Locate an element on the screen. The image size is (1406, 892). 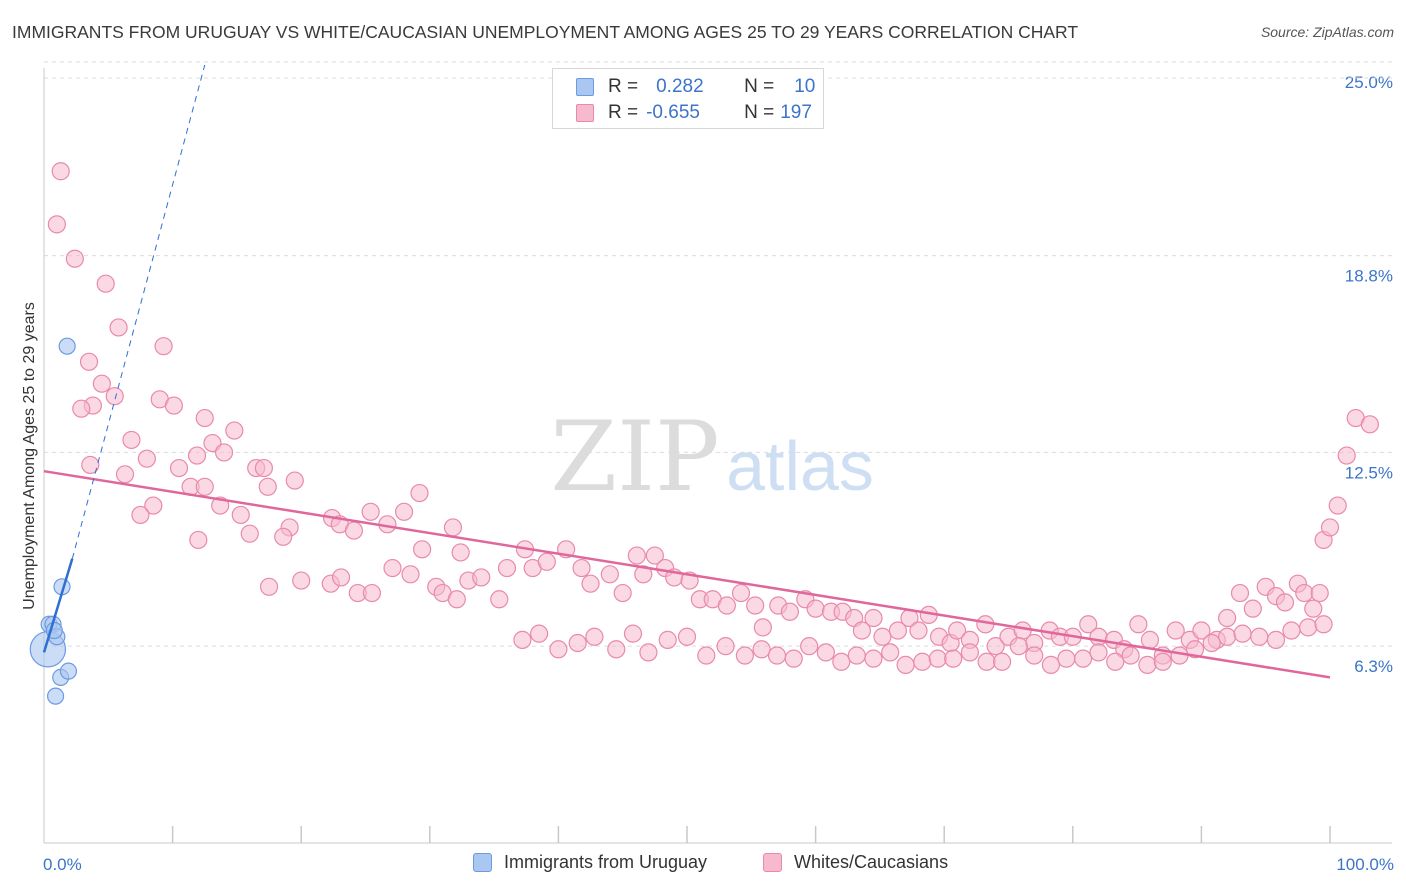
bottom-legend-label: Whites/Caucasians is located at coordinates (871, 862).